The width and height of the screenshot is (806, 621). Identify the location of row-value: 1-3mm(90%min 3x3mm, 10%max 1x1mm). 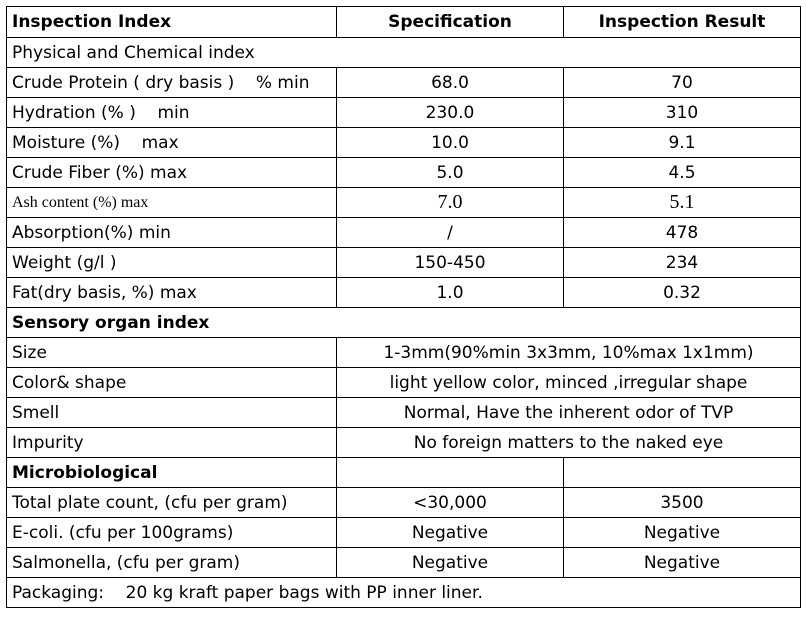
(568, 352).